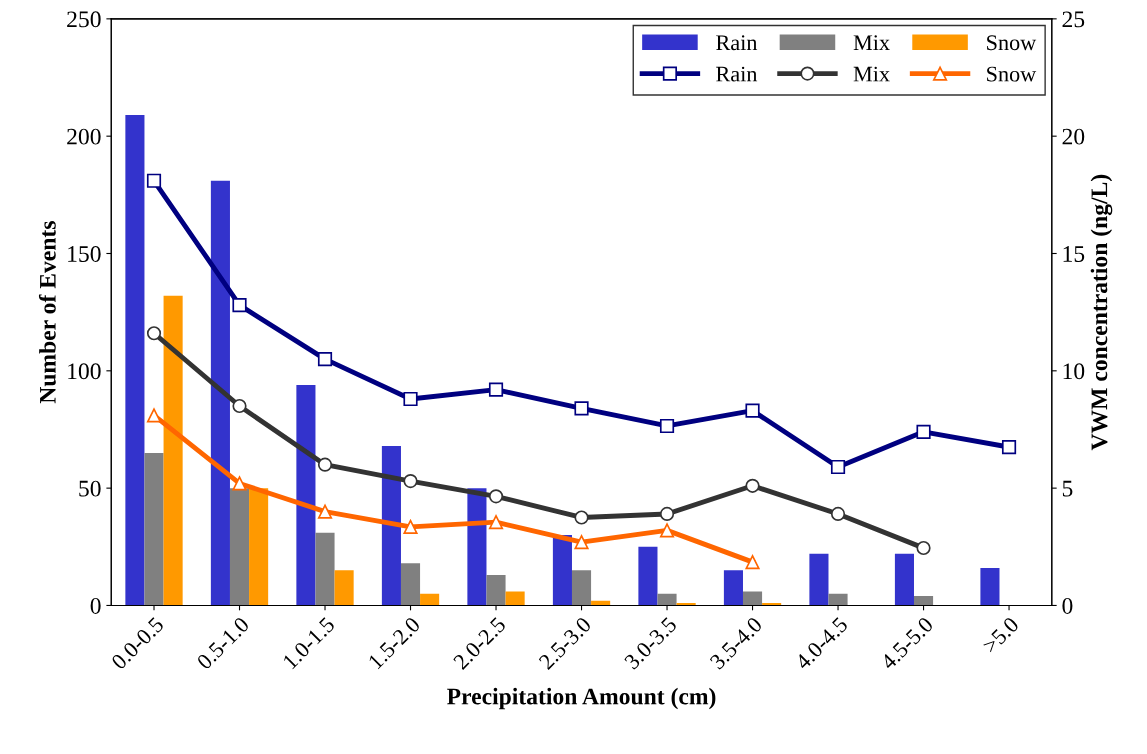  What do you see at coordinates (84, 253) in the screenshot?
I see `y-tick-label: 150` at bounding box center [84, 253].